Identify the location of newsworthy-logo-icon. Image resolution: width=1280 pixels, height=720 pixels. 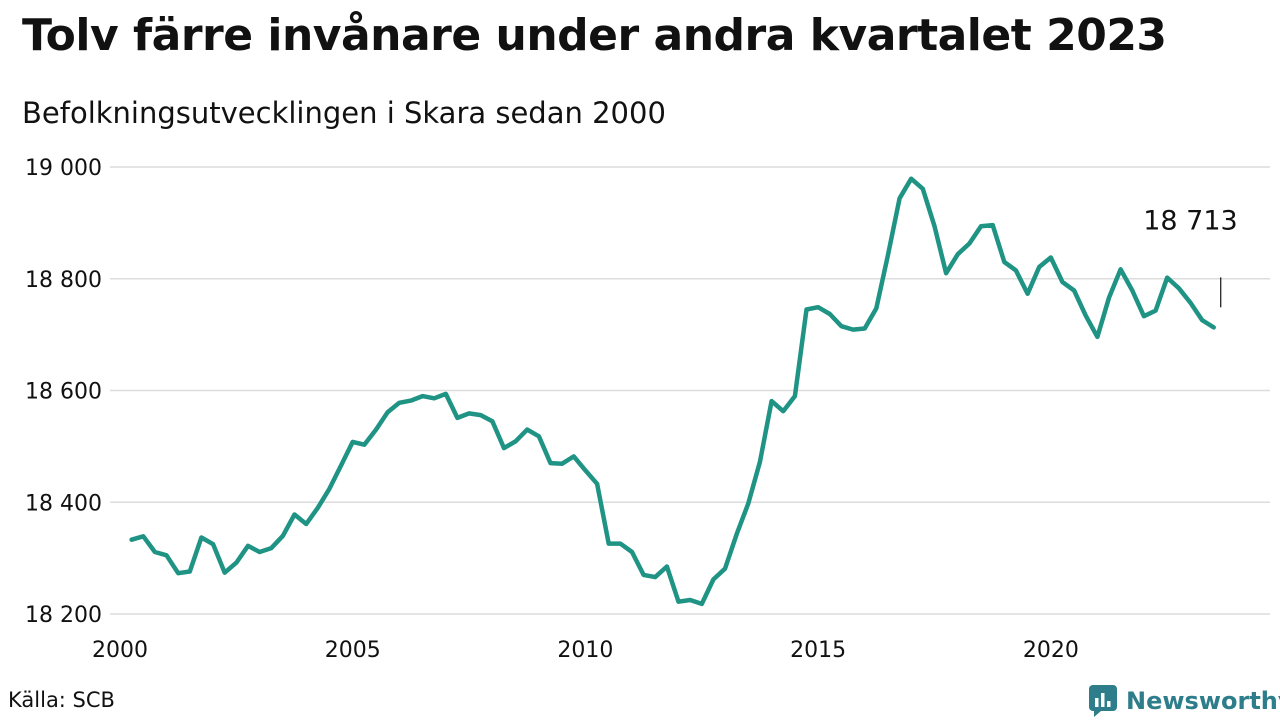
(1103, 701).